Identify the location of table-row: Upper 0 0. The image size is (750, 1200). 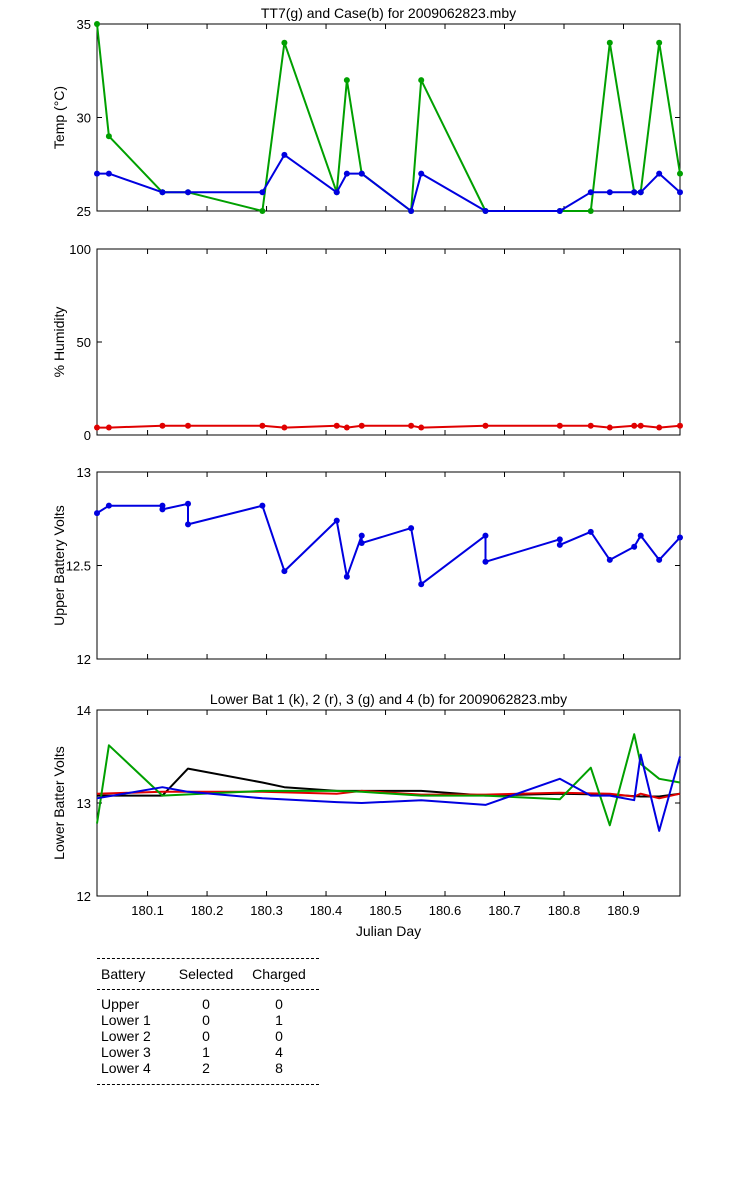
(208, 1004).